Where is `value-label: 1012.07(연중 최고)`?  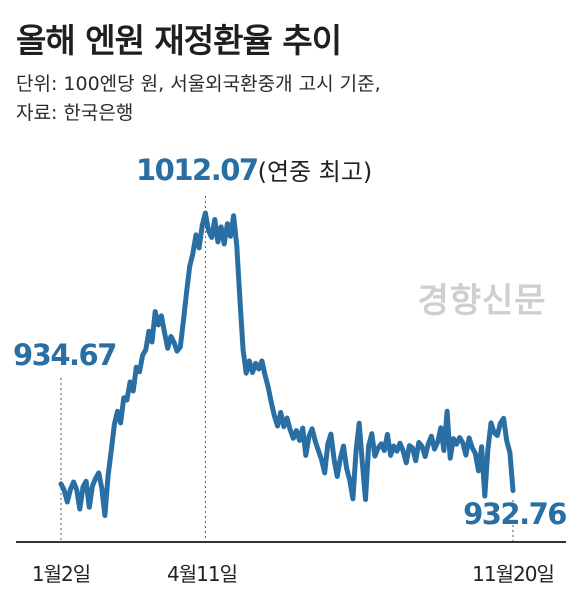
value-label: 1012.07(연중 최고) is located at coordinates (254, 170).